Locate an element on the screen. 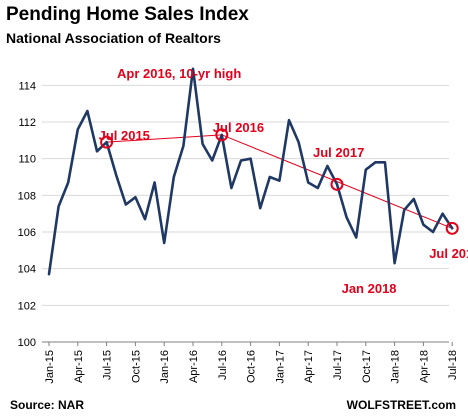  x-tick-label: Jan-18 is located at coordinates (396, 367).